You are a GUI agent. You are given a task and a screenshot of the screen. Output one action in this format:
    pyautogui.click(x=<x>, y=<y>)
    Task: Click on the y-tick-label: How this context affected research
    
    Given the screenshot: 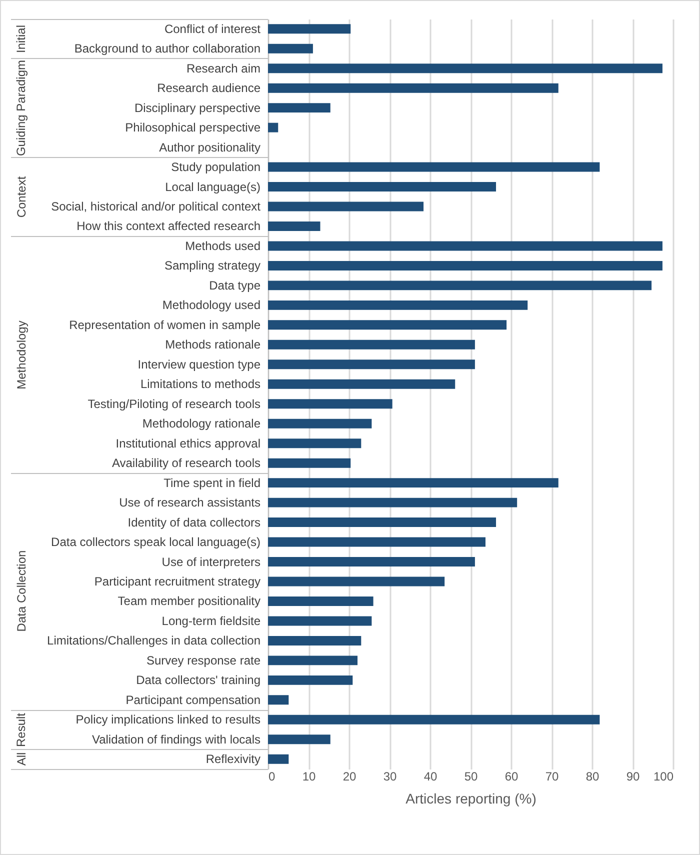 What is the action you would take?
    pyautogui.click(x=168, y=226)
    